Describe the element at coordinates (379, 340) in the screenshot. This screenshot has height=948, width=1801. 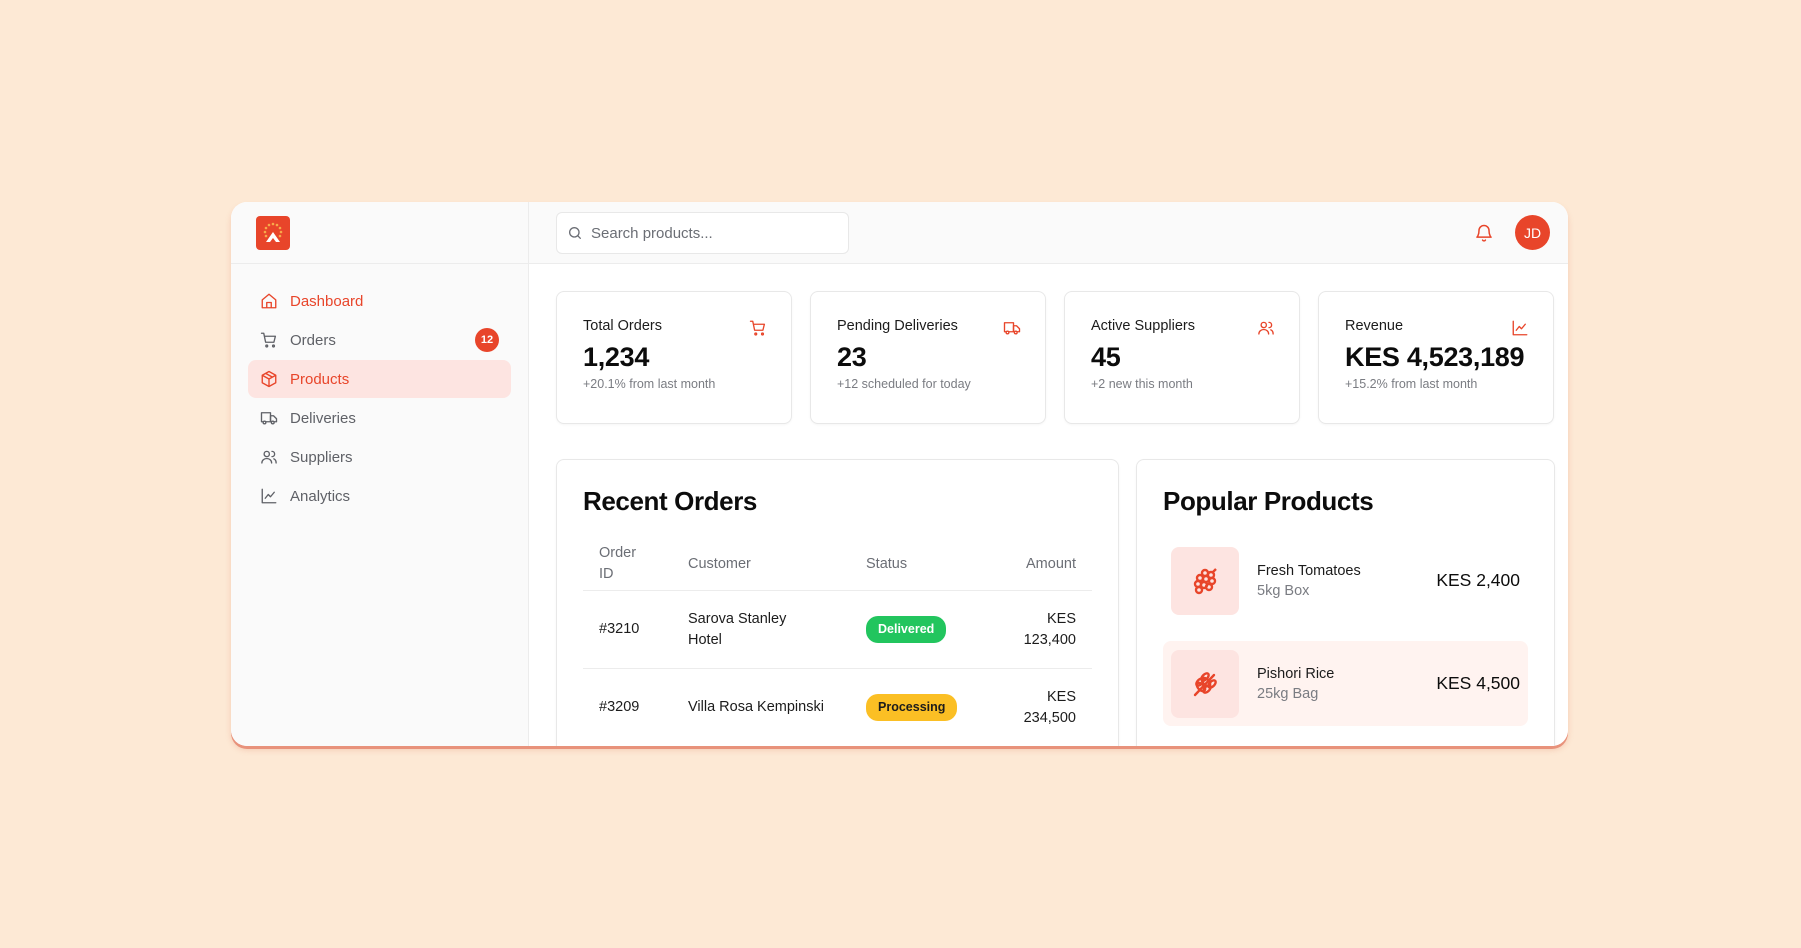
I see `sidebar-item-orders: Orders 12` at that location.